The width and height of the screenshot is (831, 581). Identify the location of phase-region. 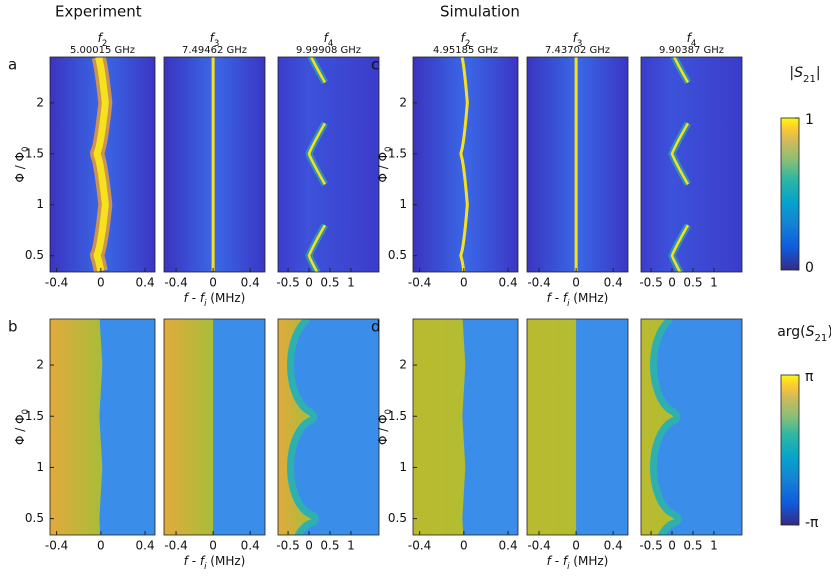
(658, 427).